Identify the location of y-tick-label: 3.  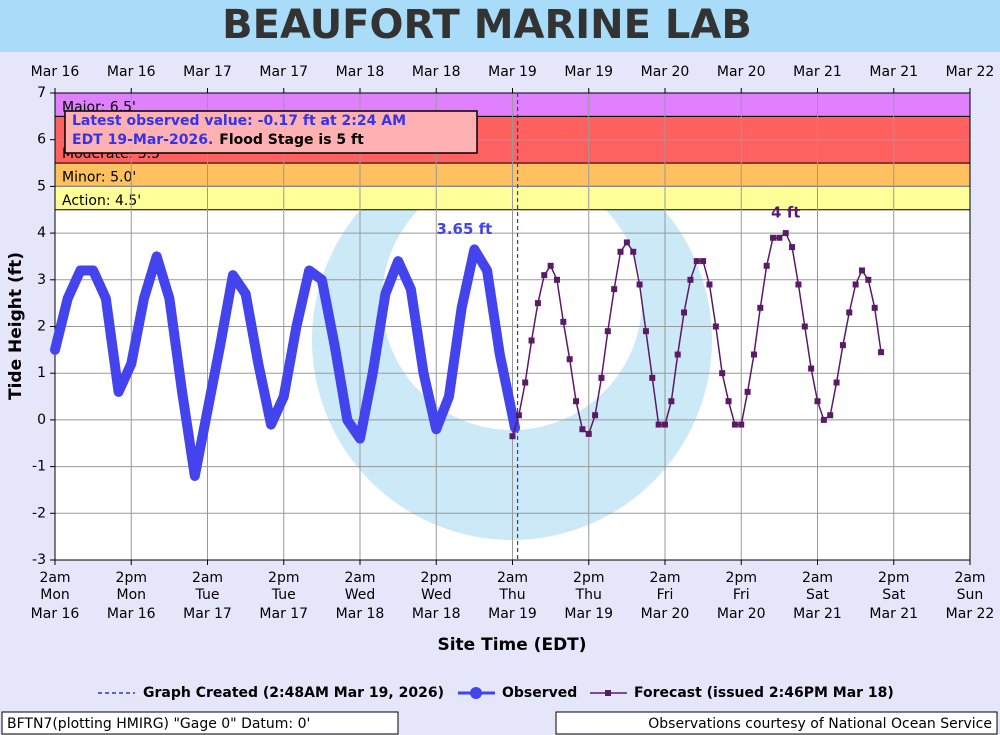
(41, 280).